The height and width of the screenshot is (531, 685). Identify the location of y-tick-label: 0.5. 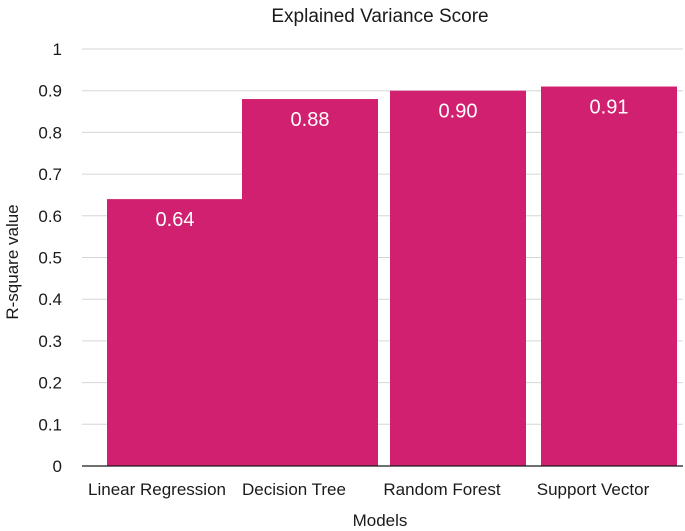
(50, 258).